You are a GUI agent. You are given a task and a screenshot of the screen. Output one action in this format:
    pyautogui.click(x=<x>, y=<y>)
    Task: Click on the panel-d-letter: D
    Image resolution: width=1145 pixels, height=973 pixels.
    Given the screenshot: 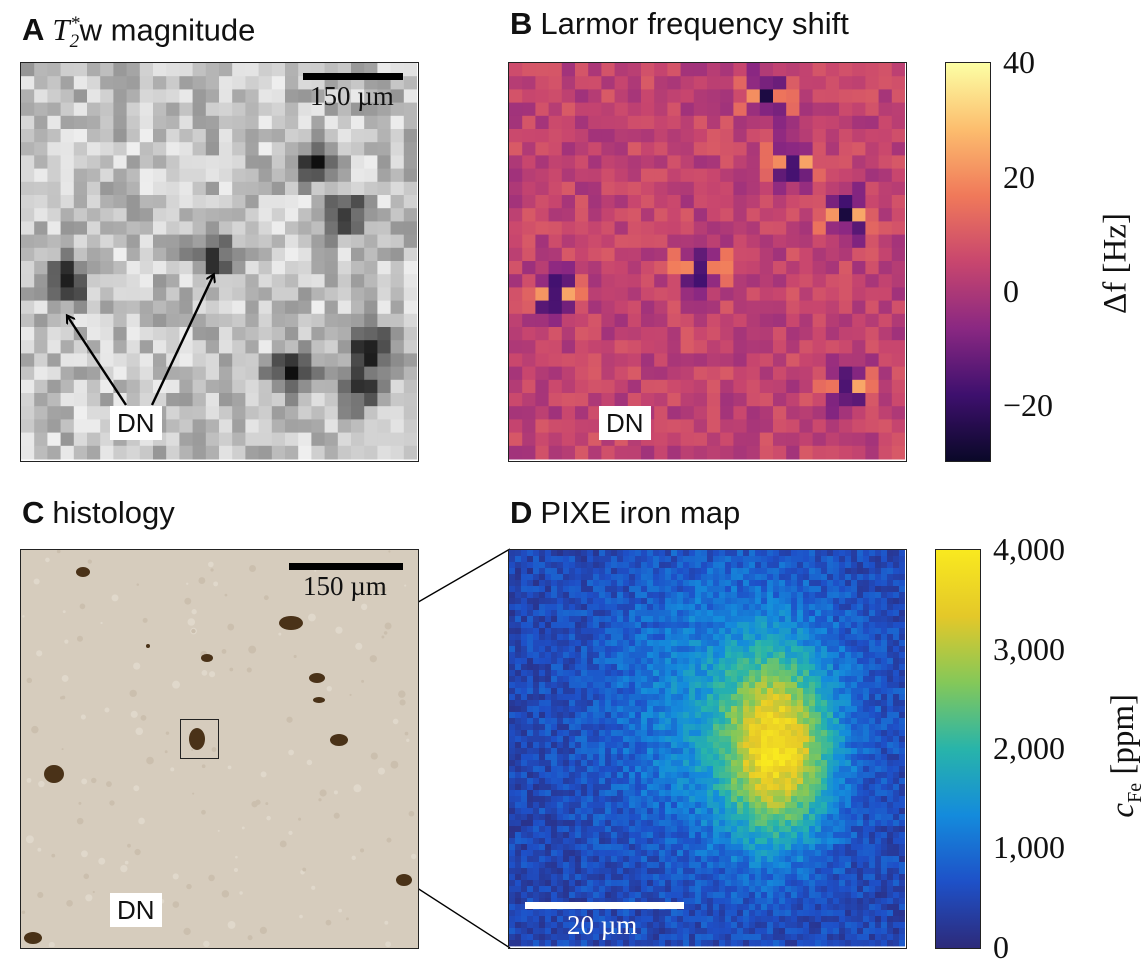 What is the action you would take?
    pyautogui.click(x=521, y=512)
    